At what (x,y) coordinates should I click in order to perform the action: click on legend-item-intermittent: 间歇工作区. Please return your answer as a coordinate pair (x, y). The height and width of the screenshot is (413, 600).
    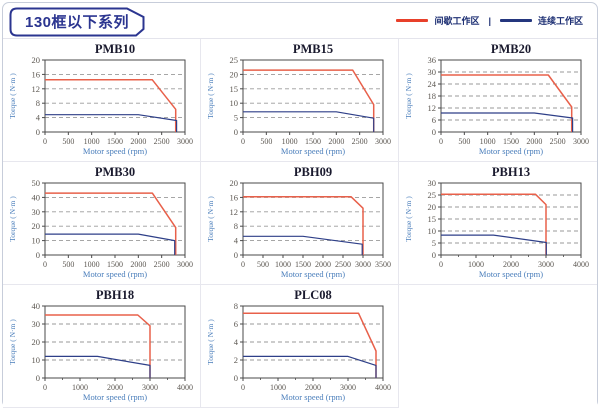
    Looking at the image, I should click on (437, 20).